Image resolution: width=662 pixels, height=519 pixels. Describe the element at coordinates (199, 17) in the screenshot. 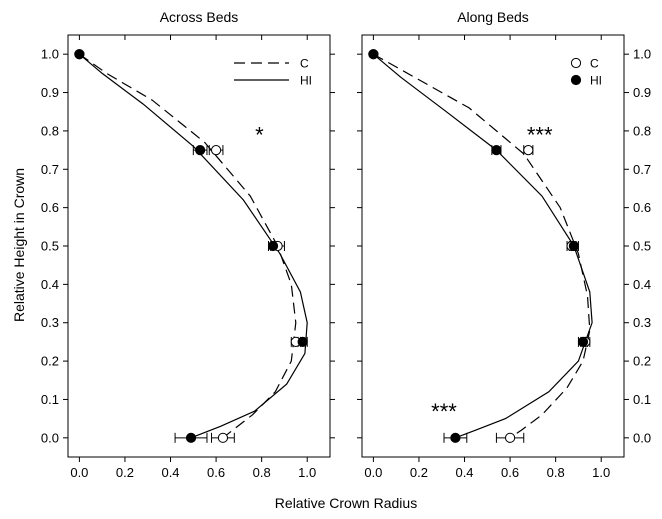

I see `panel-title: Across Beds` at that location.